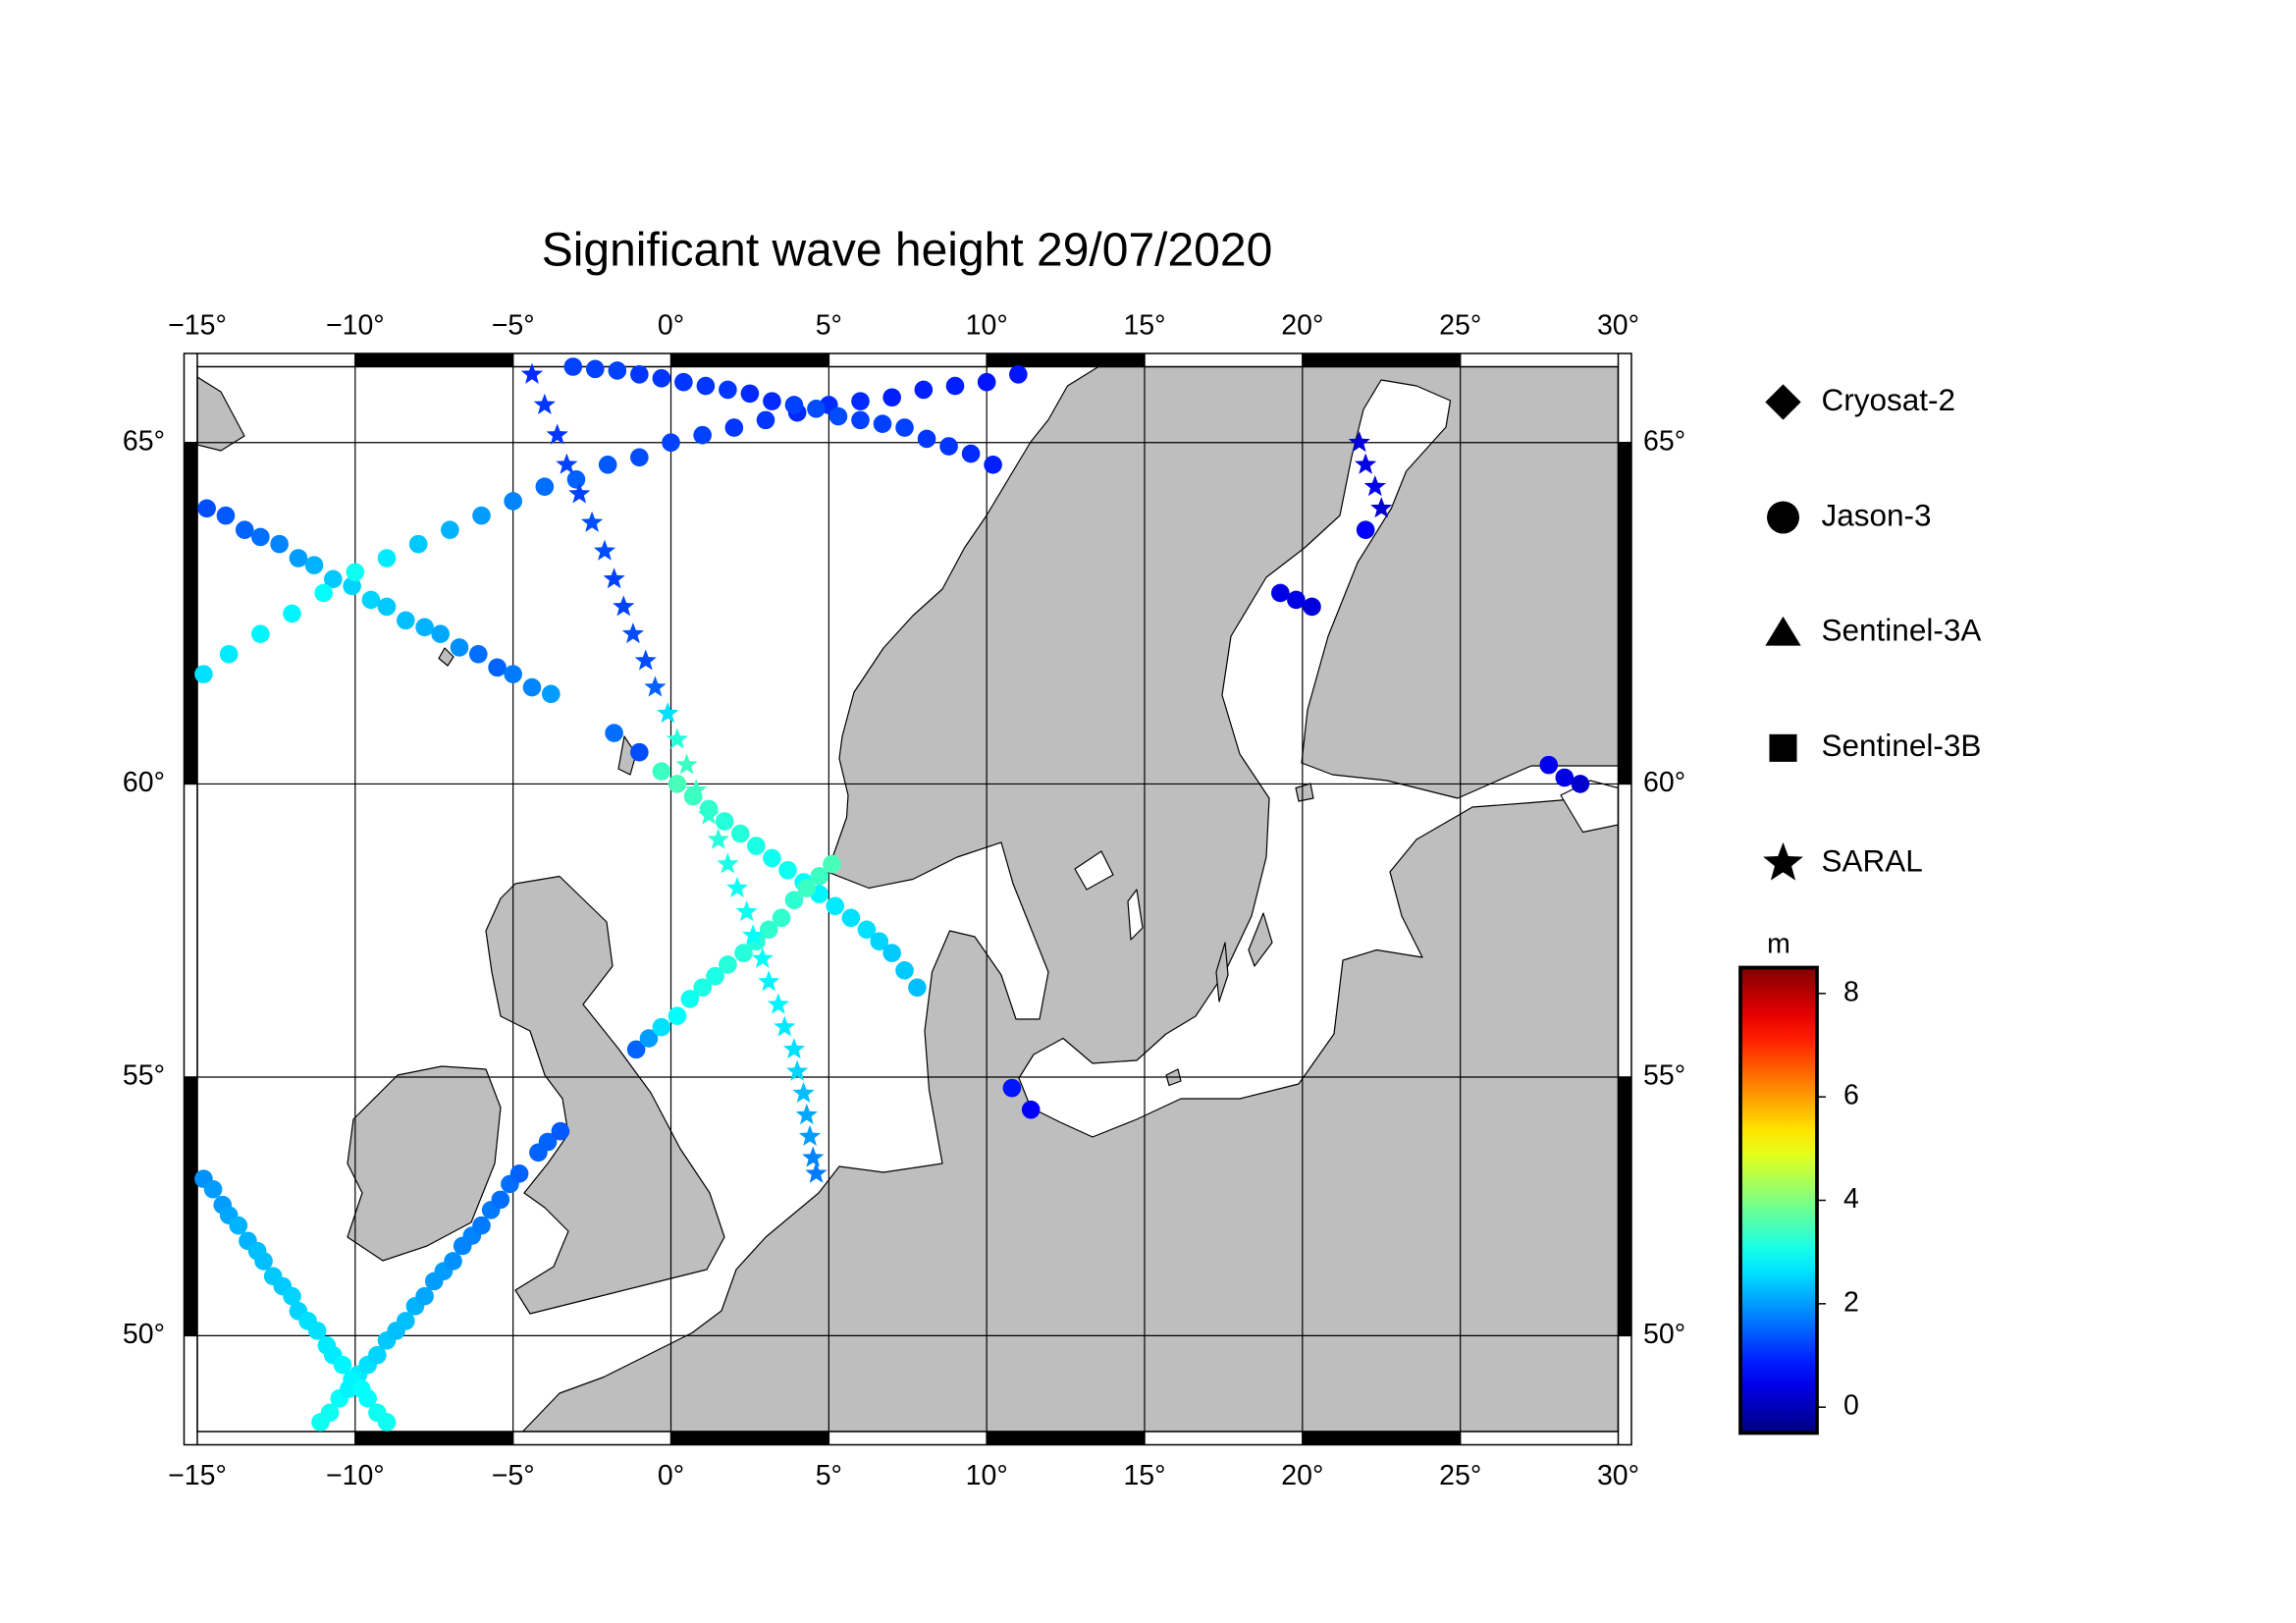 This screenshot has width=2296, height=1623. I want to click on colorbar-tick-label: 6, so click(1851, 1095).